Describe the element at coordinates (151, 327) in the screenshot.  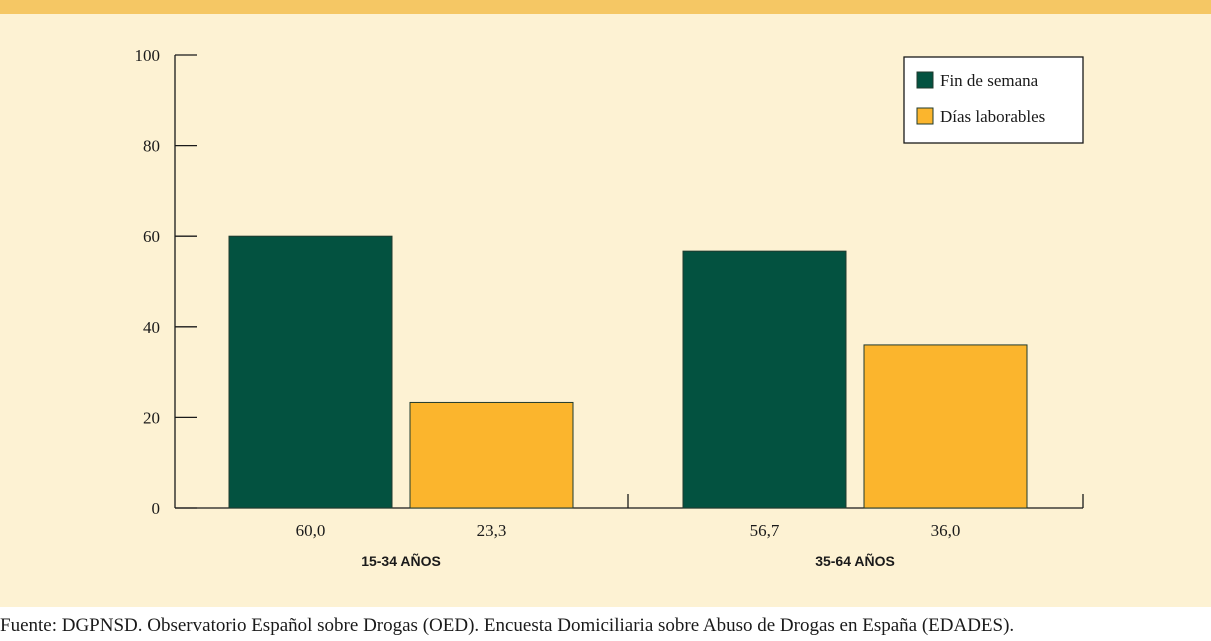
I see `y-tick-label-40: 40` at that location.